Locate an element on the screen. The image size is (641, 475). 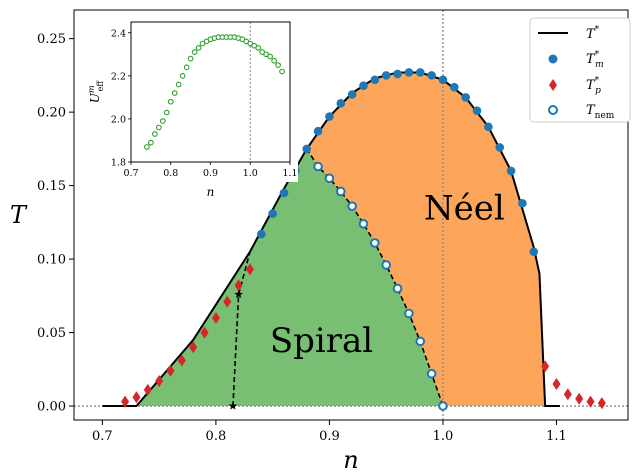
inset-y-tick-label: 1.8 is located at coordinates (118, 163).